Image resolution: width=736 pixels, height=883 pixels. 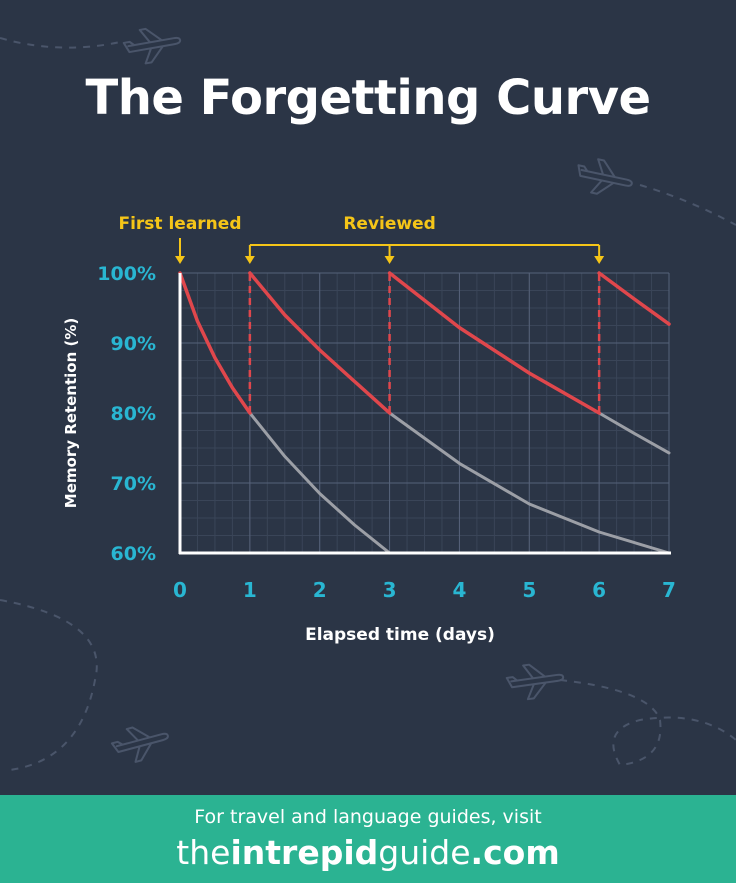 What do you see at coordinates (390, 590) in the screenshot?
I see `x-tick-label: 3` at bounding box center [390, 590].